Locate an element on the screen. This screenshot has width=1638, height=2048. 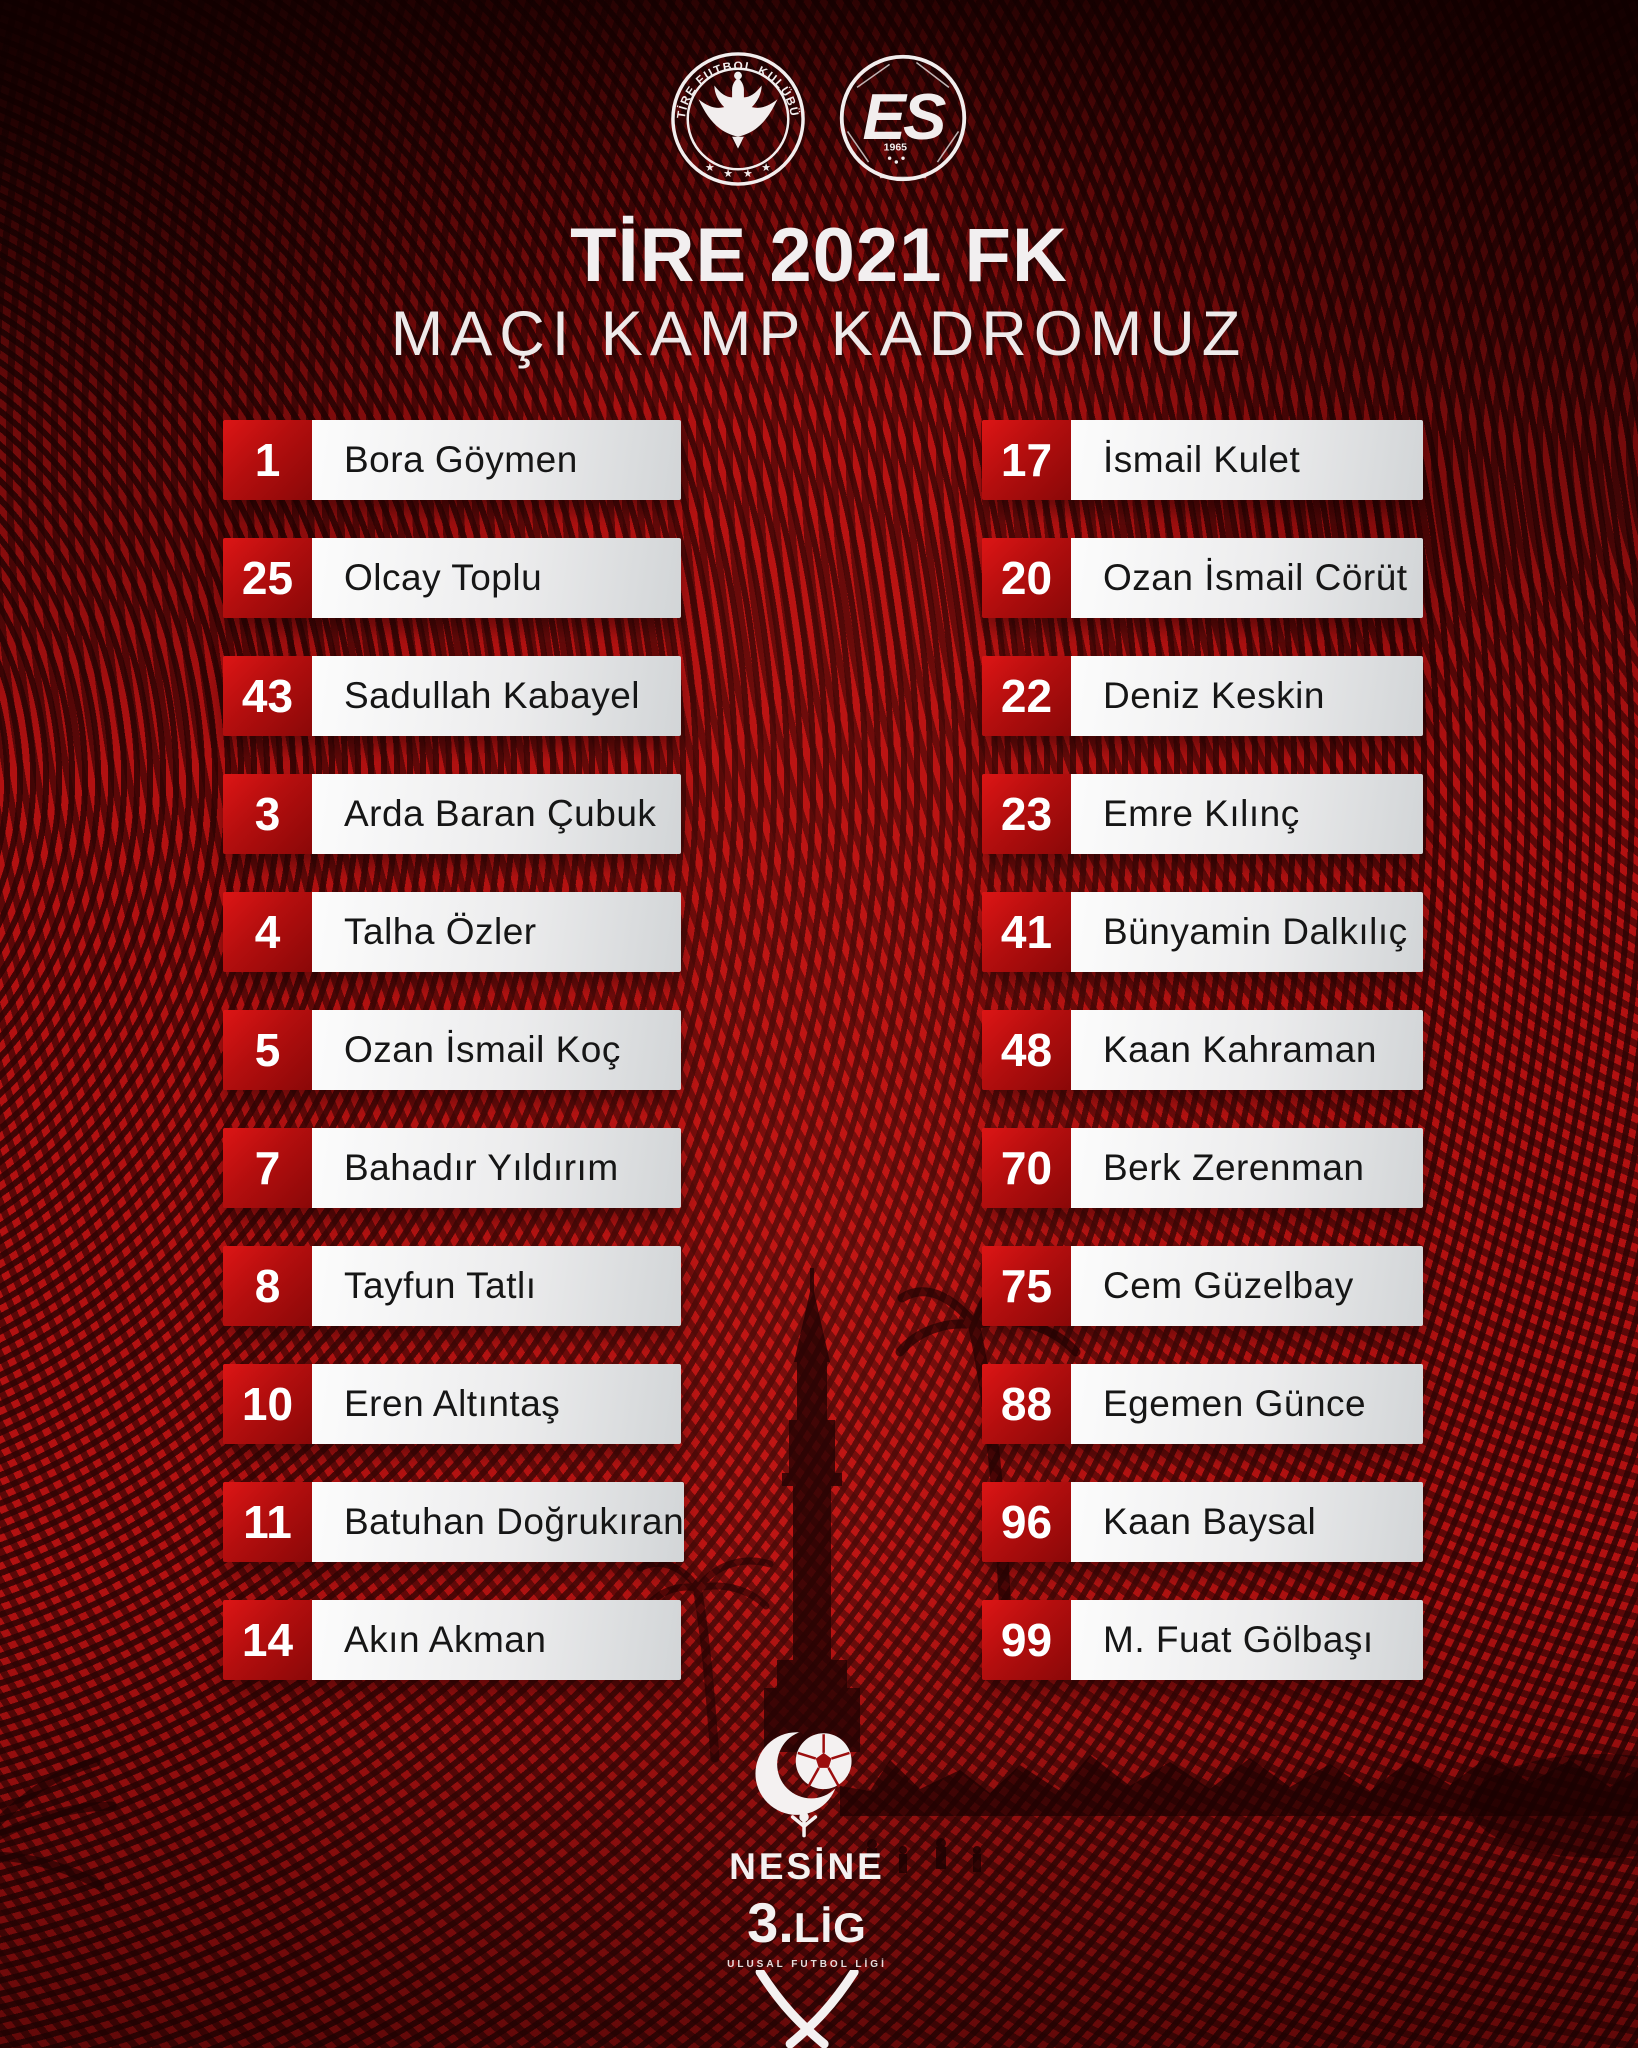
badge-outer-ring is located at coordinates (738, 119).